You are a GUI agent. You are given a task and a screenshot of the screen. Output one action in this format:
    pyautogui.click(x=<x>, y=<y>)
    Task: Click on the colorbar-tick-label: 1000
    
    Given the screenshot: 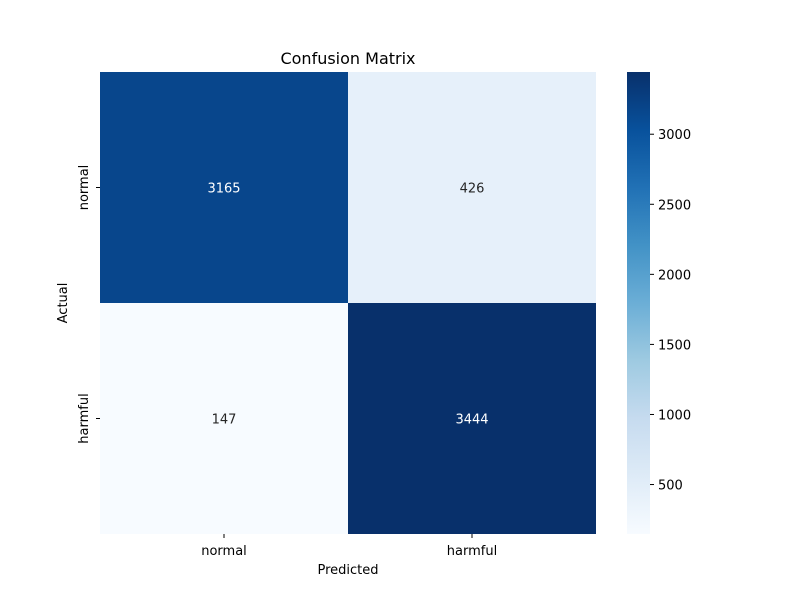 What is the action you would take?
    pyautogui.click(x=674, y=415)
    